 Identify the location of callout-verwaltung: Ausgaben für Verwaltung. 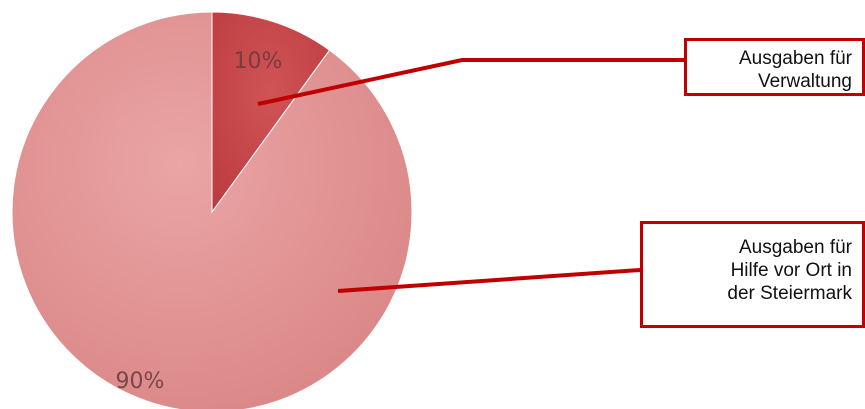
(774, 67).